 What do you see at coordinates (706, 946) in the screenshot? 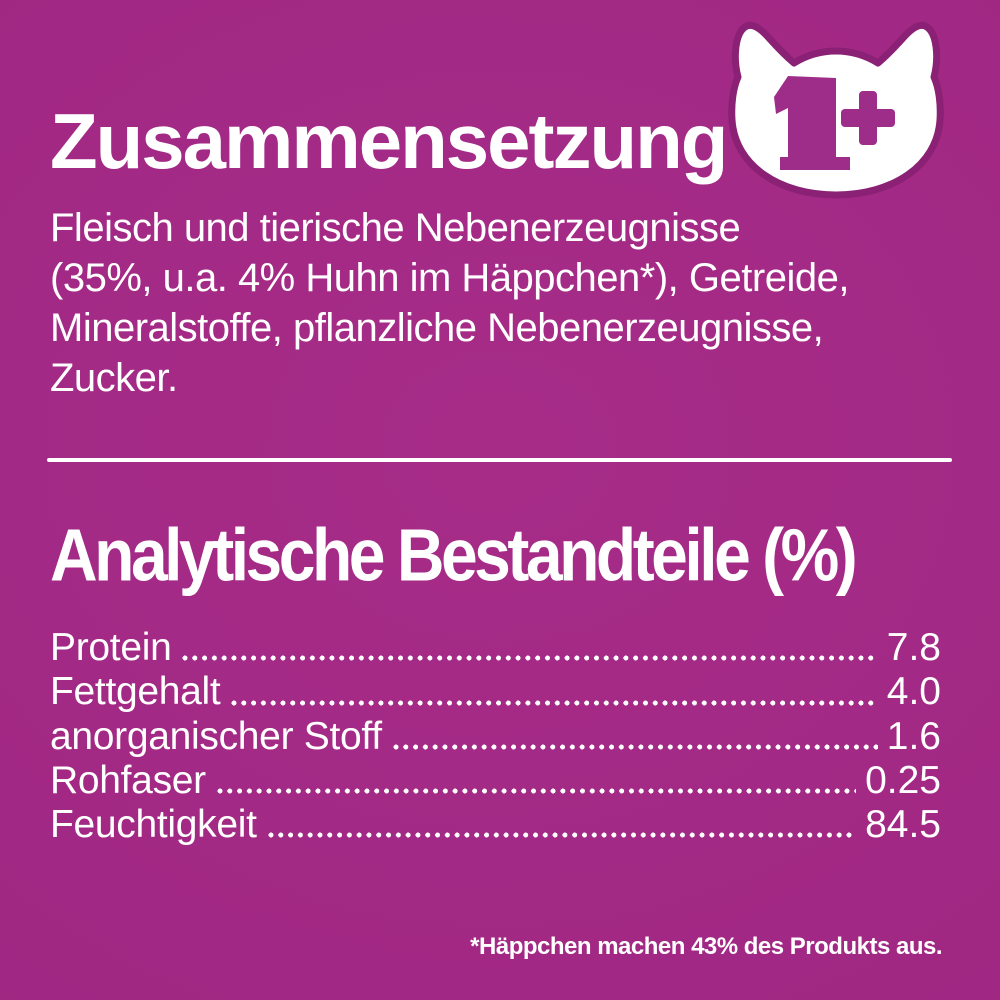
I see `footnote: *Häppchen machen 43% des Produkts aus.` at bounding box center [706, 946].